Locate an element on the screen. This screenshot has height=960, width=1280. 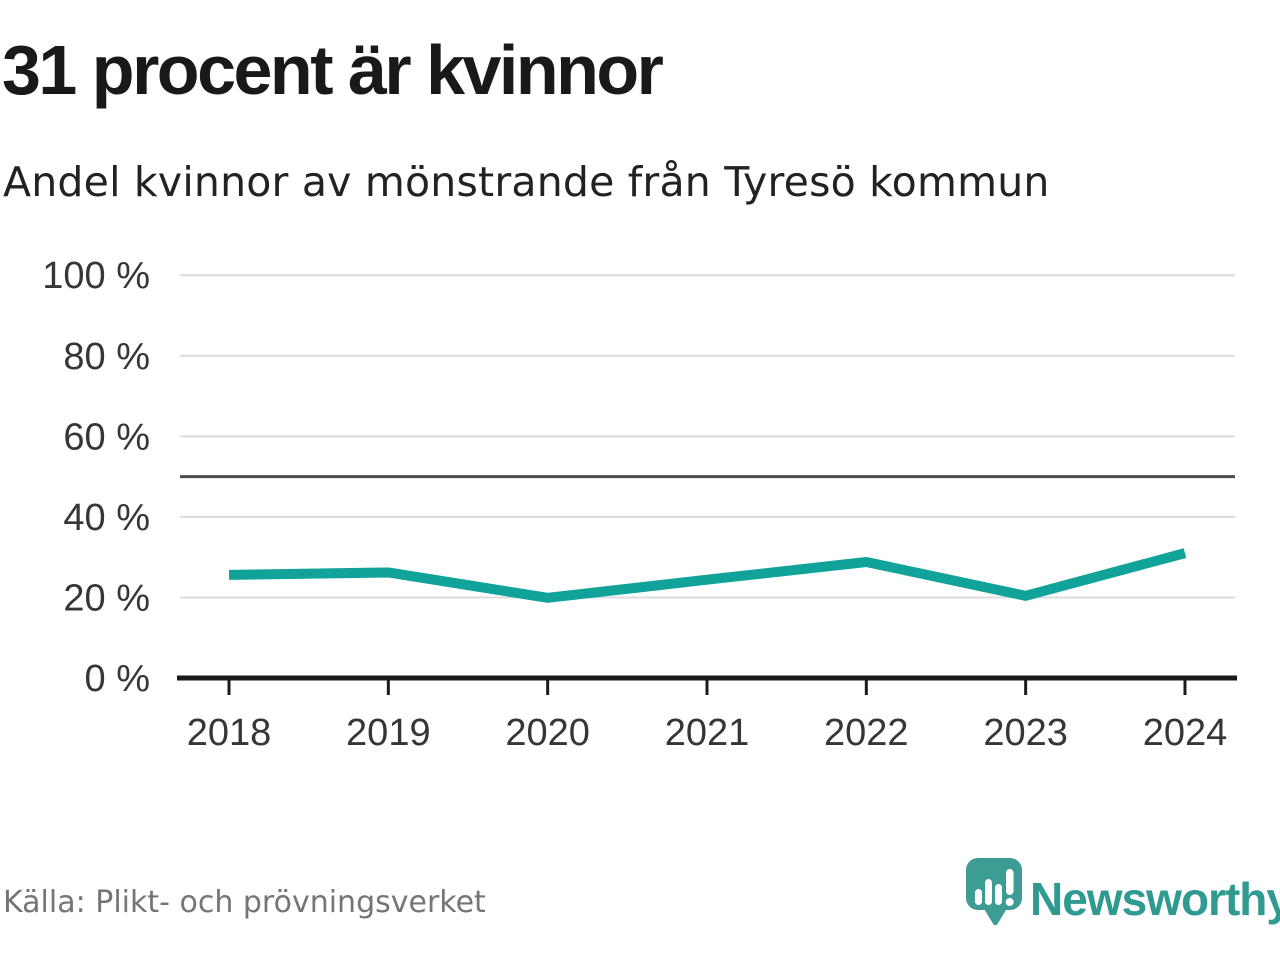
x-tick-label-2022: 2022 is located at coordinates (866, 733).